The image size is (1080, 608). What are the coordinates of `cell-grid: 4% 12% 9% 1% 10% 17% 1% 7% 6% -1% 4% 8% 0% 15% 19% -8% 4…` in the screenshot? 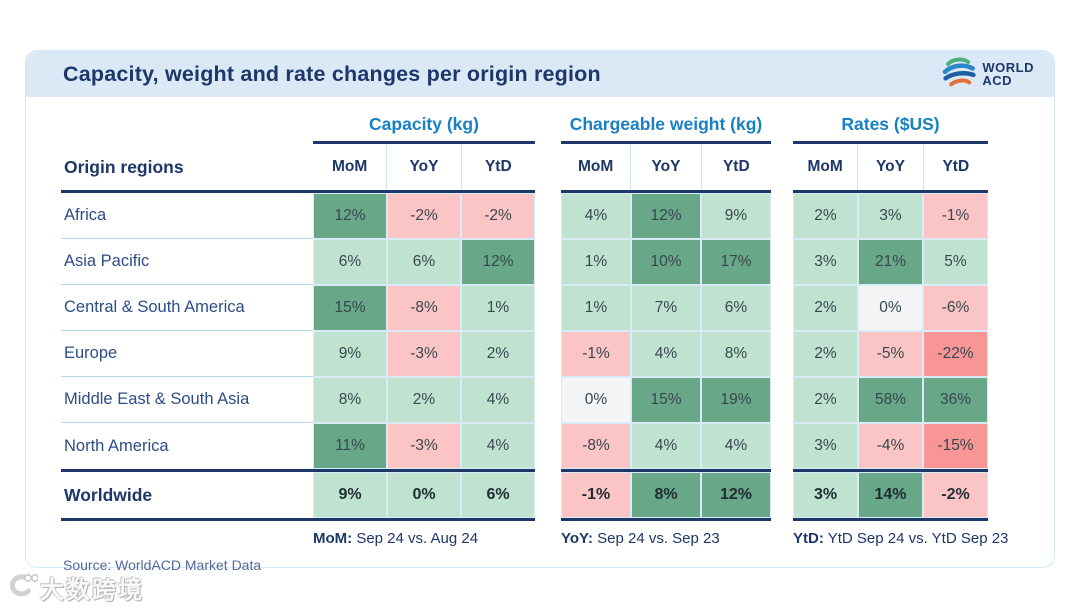 It's located at (666, 331).